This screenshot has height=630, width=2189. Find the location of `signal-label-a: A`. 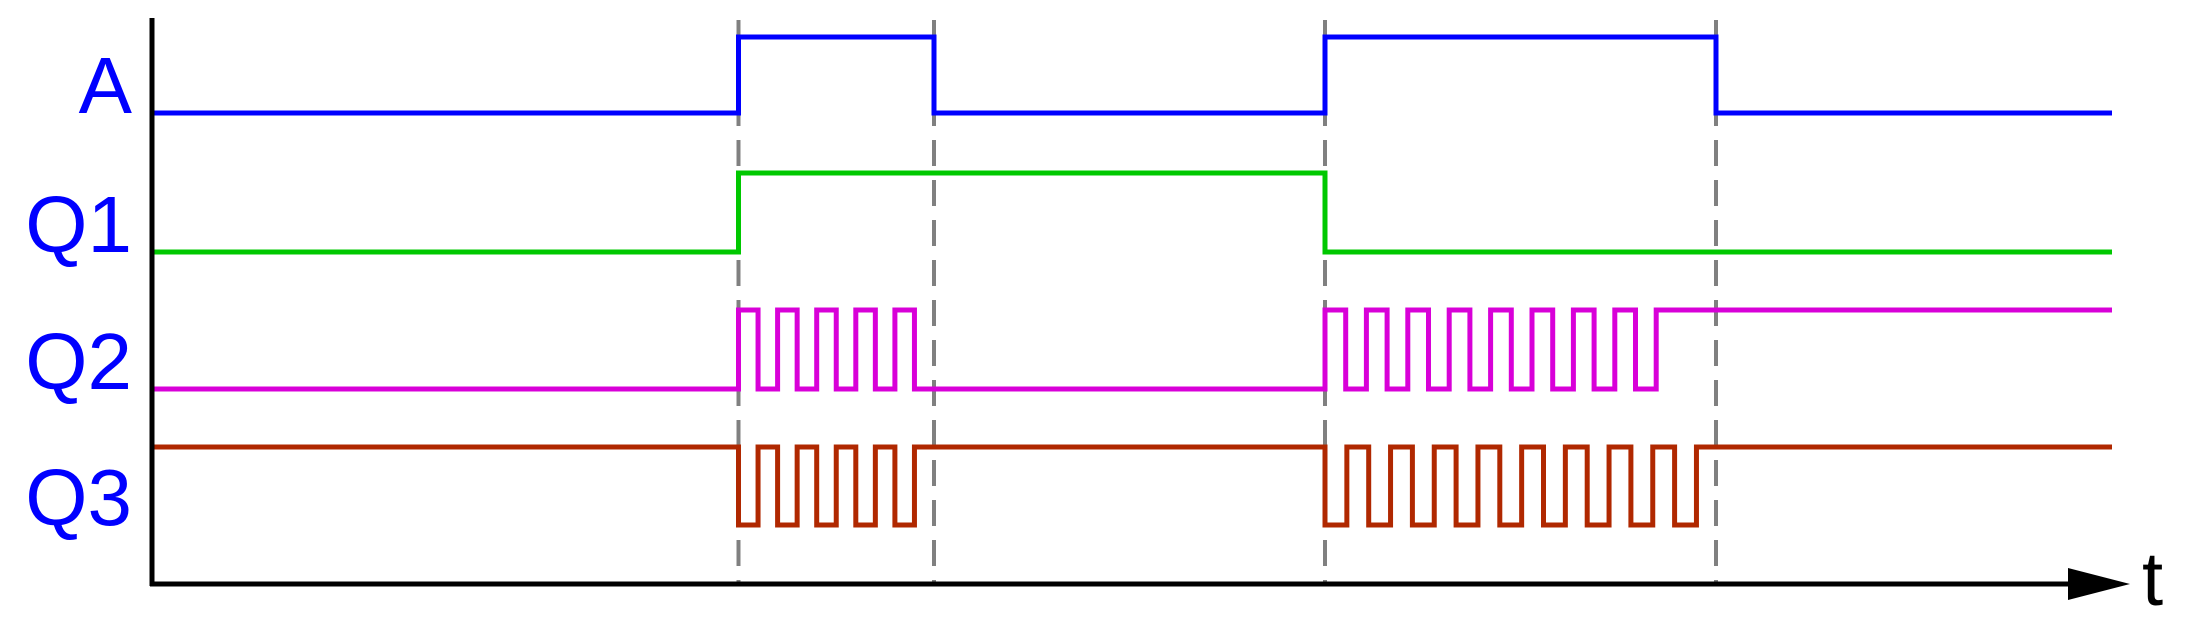

signal-label-a: A is located at coordinates (106, 85).